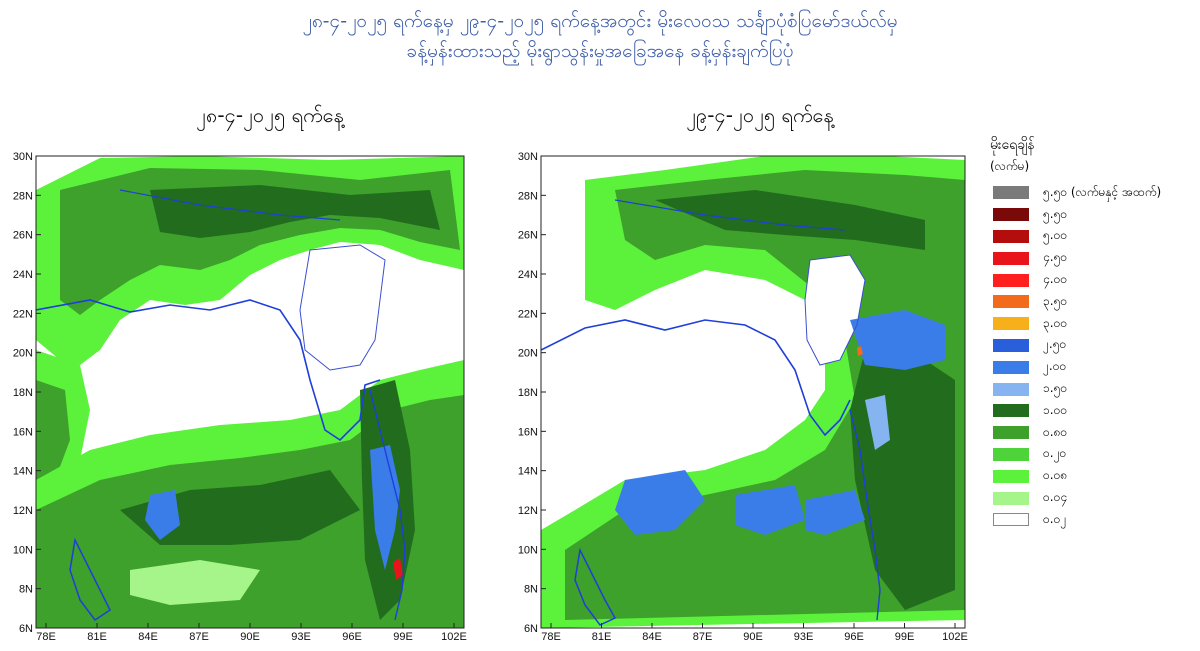 The image size is (1200, 651). I want to click on left-longitude-ticks: 78E 81E 84E 87E 90E 93E 96E 99E 102E, so click(251, 633).